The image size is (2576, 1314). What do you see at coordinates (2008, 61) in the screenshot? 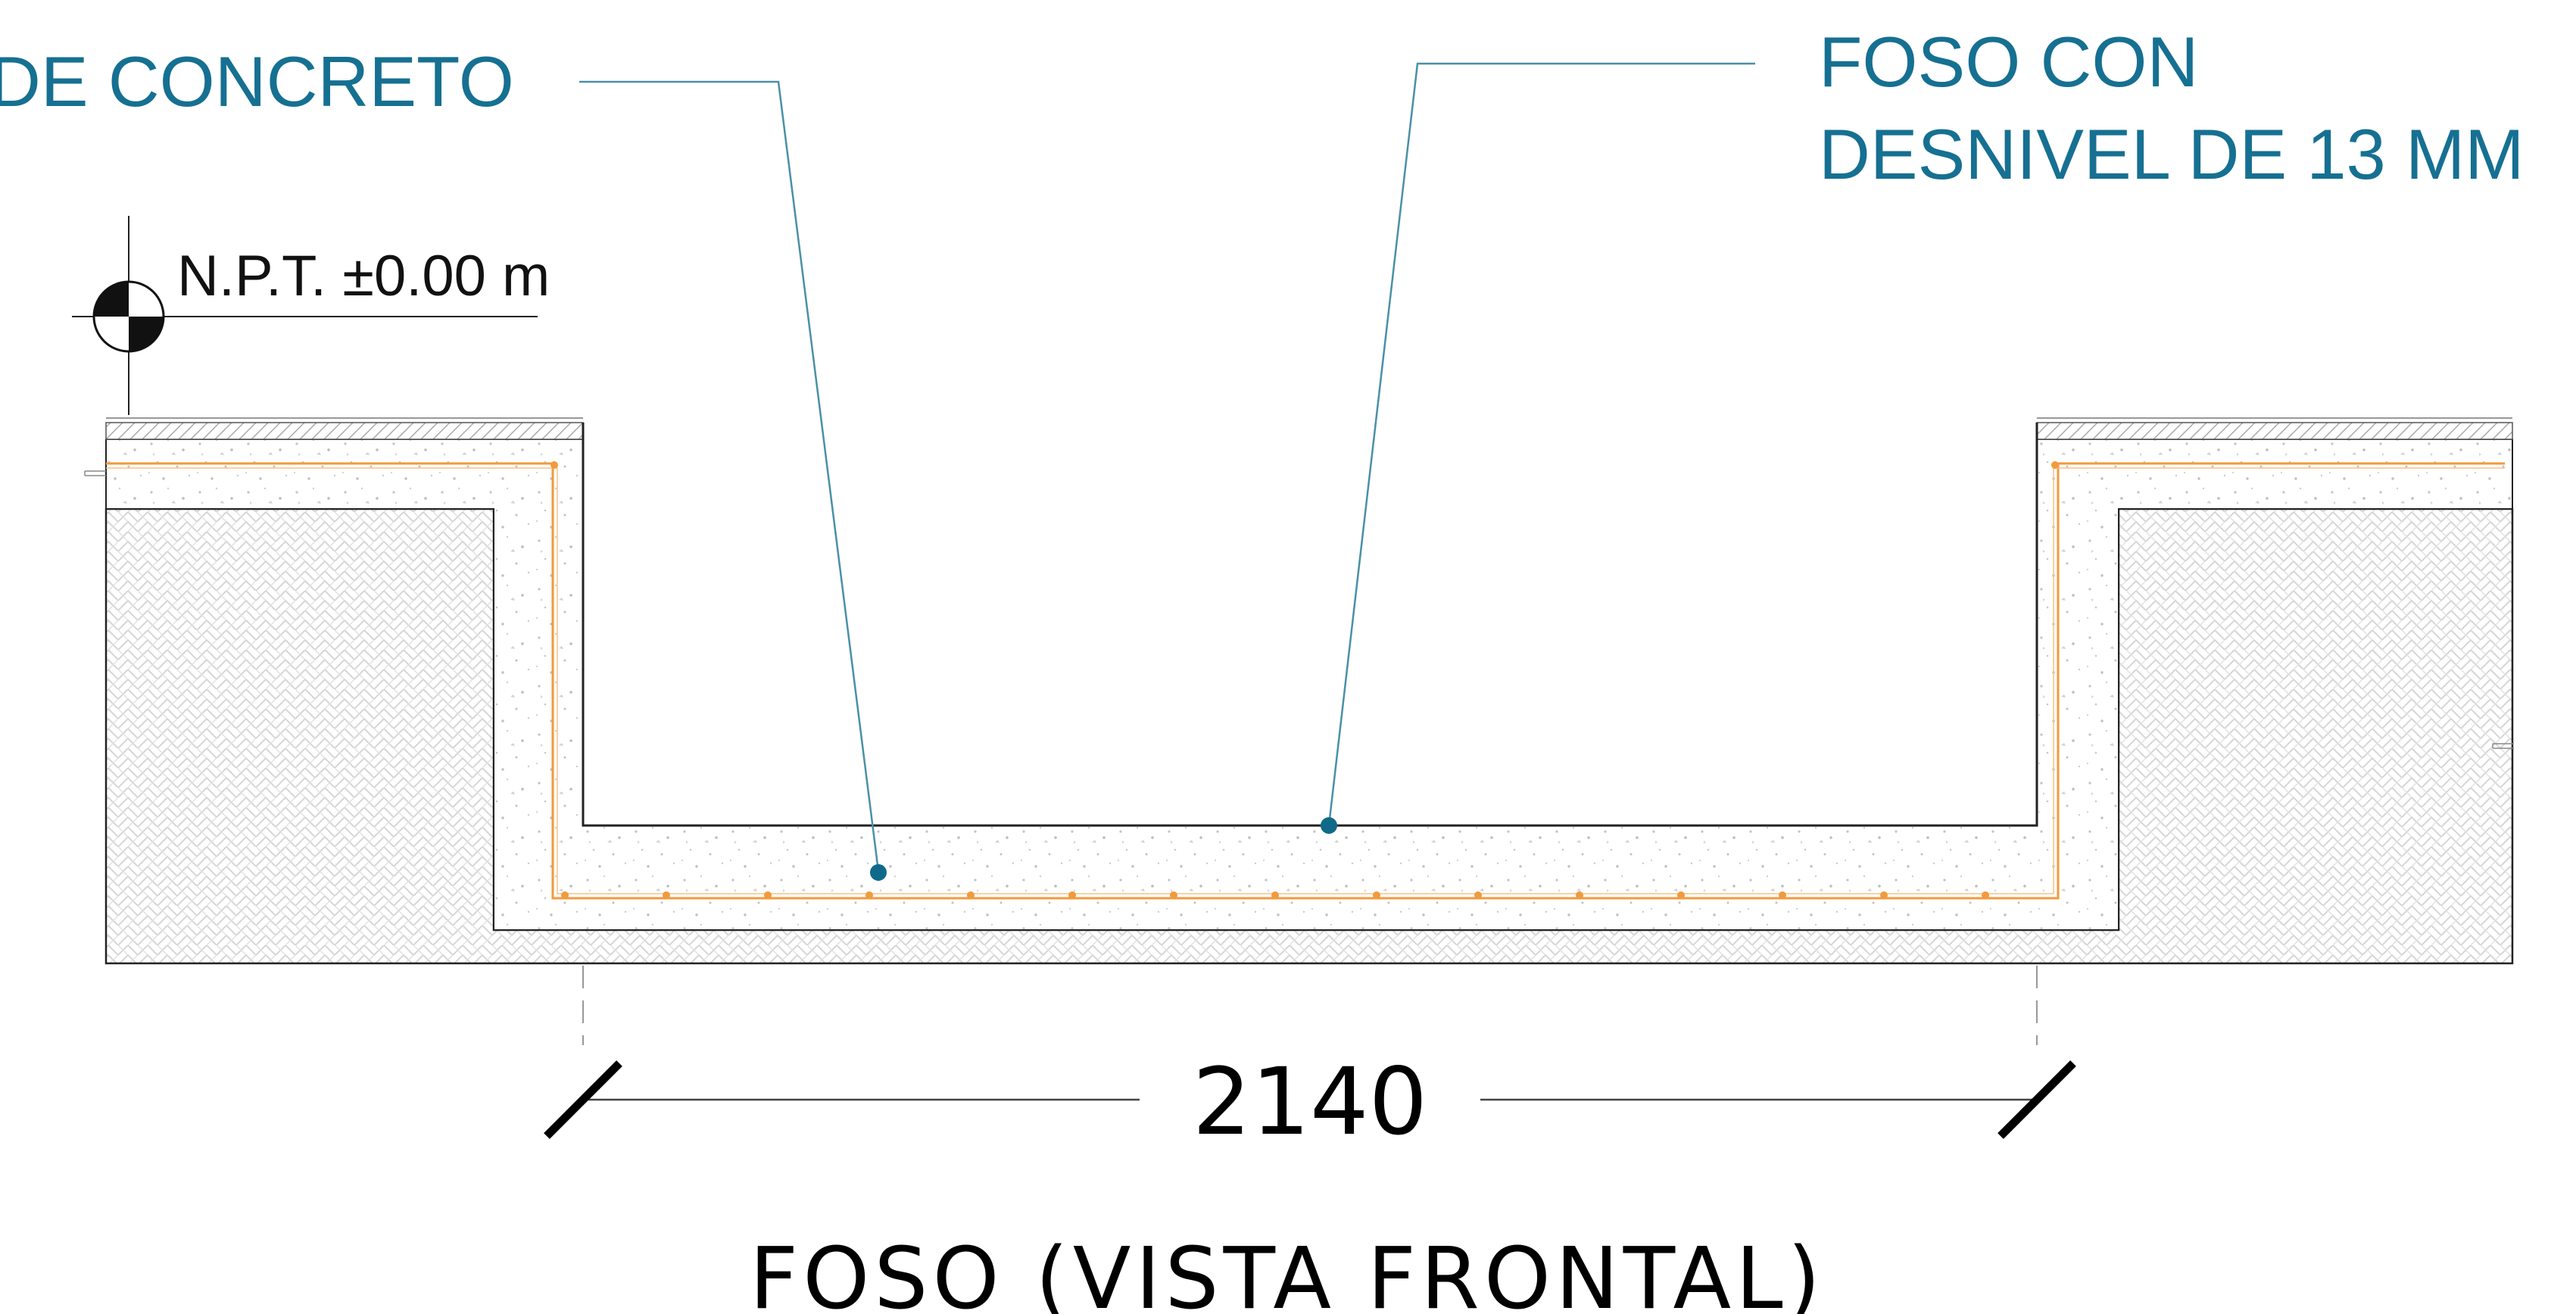
I see `pit-callout-line-1: FOSO CON` at bounding box center [2008, 61].